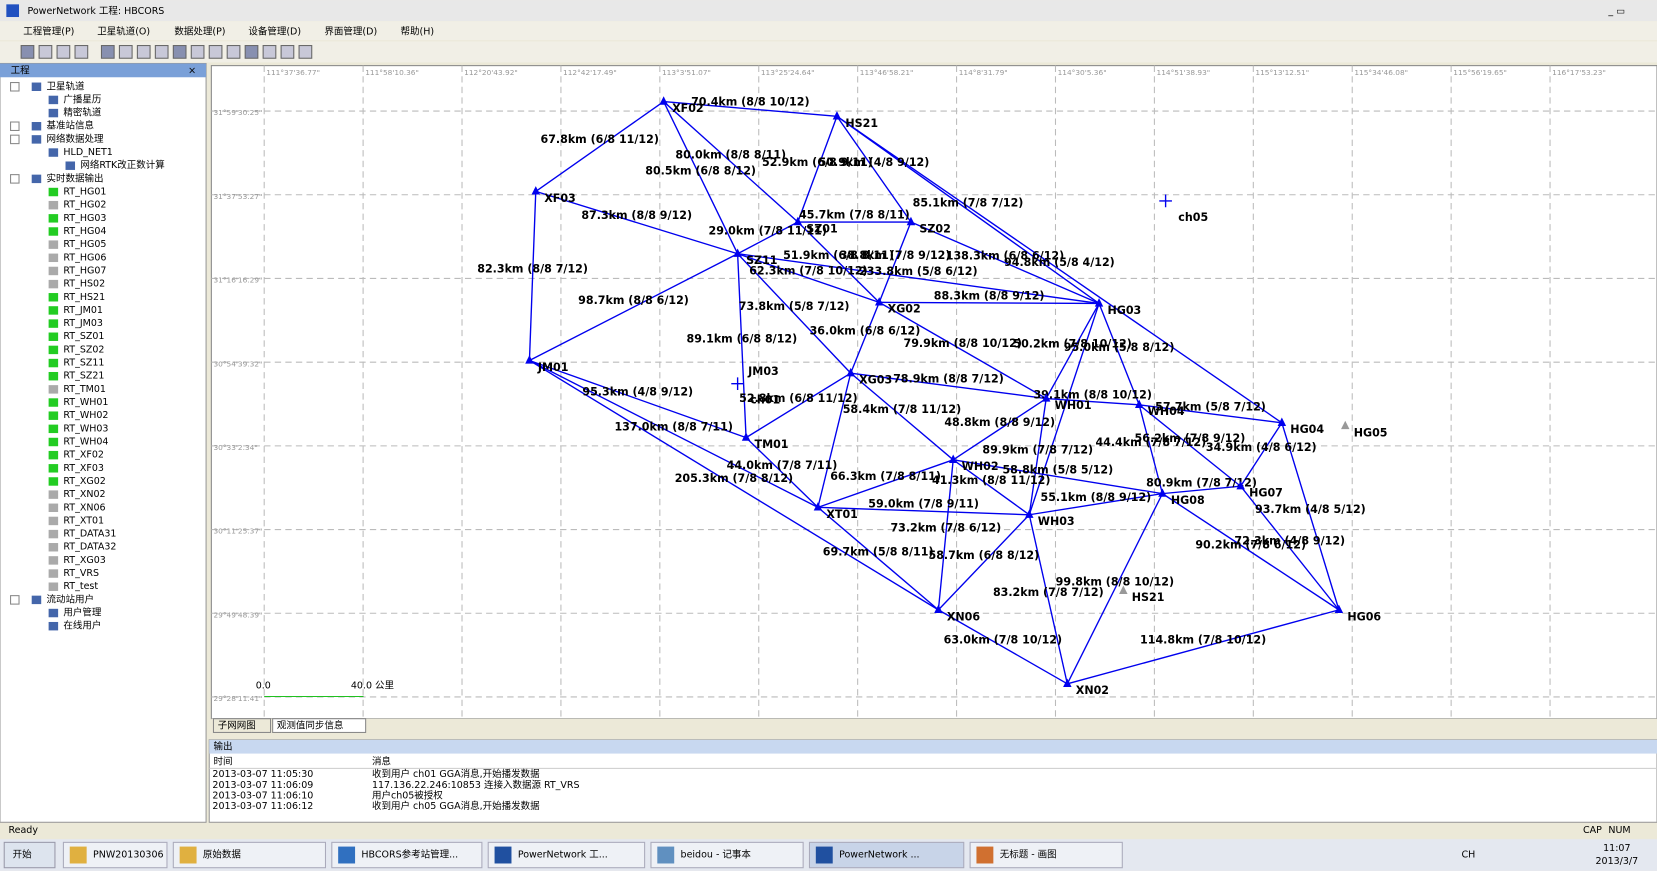 The height and width of the screenshot is (871, 1657). What do you see at coordinates (74, 178) in the screenshot?
I see `tree-item: 实时数据输出` at bounding box center [74, 178].